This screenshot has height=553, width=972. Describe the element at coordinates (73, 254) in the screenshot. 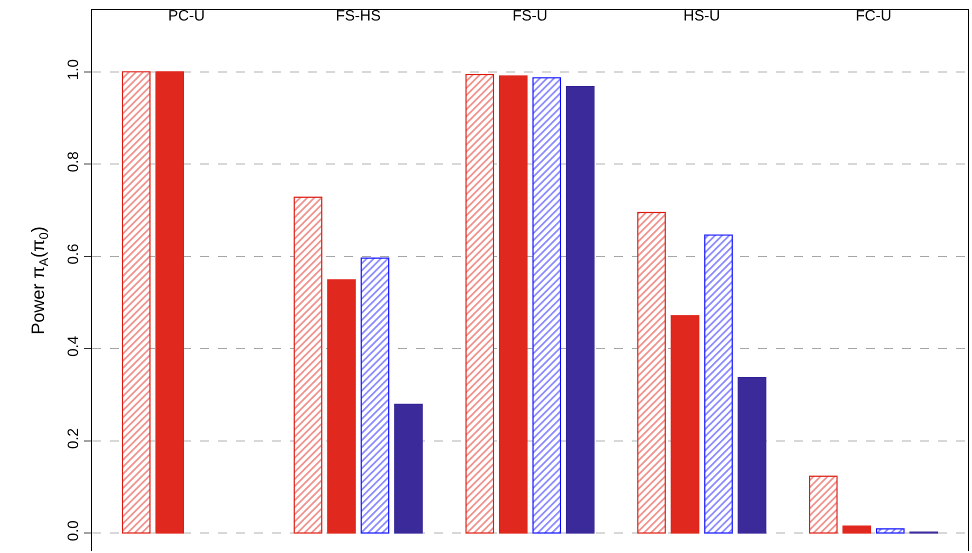

I see `y-tick-label: 0.6` at that location.